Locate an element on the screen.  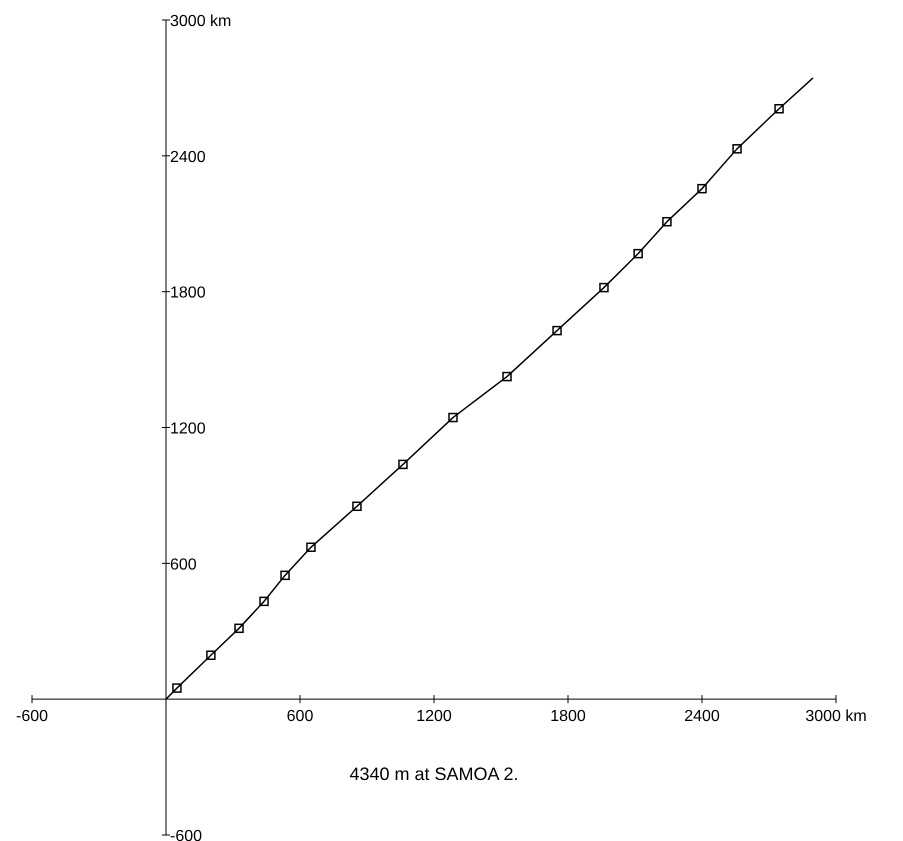
x-tick-label: 1200 is located at coordinates (434, 717).